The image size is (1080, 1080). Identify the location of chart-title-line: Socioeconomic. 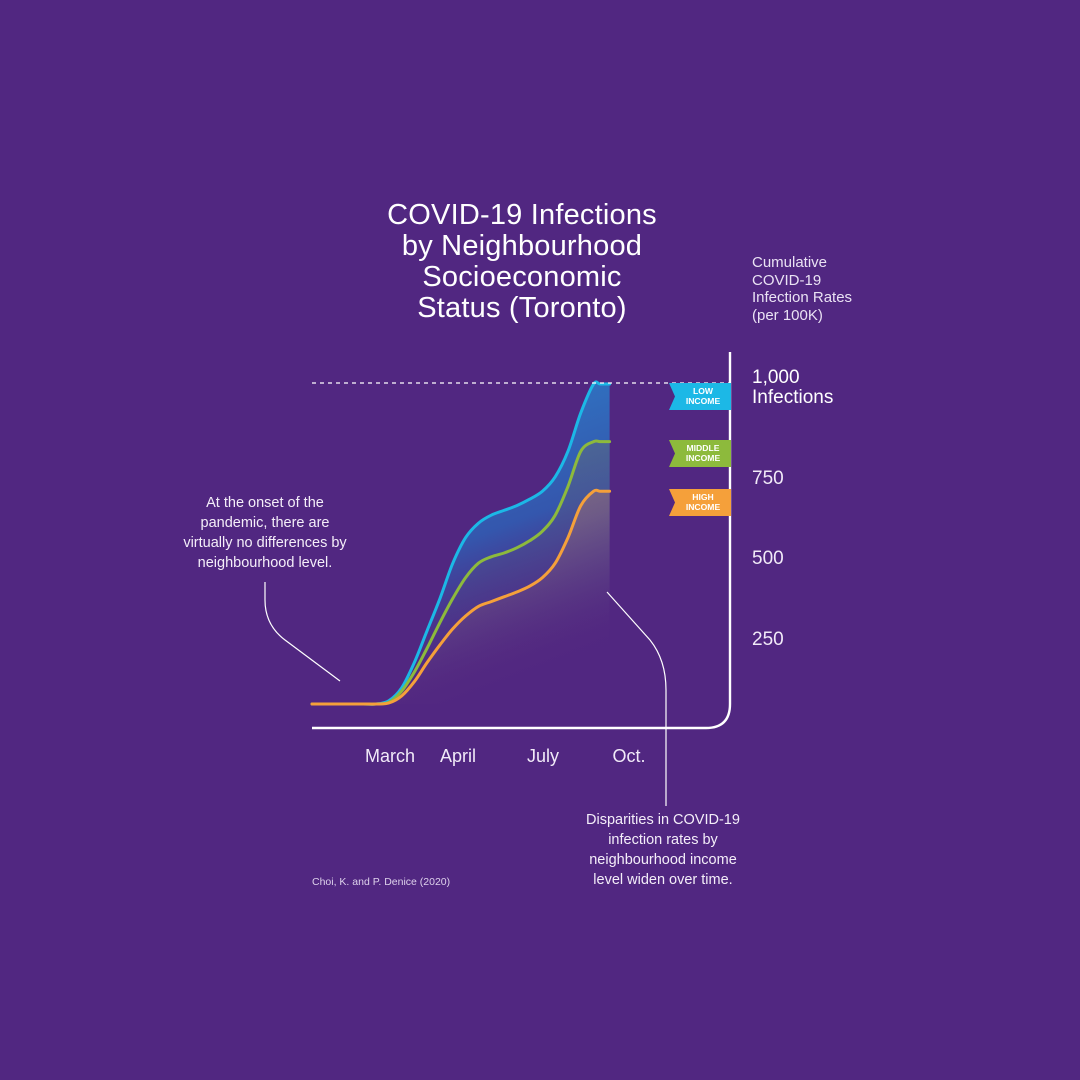
(522, 277).